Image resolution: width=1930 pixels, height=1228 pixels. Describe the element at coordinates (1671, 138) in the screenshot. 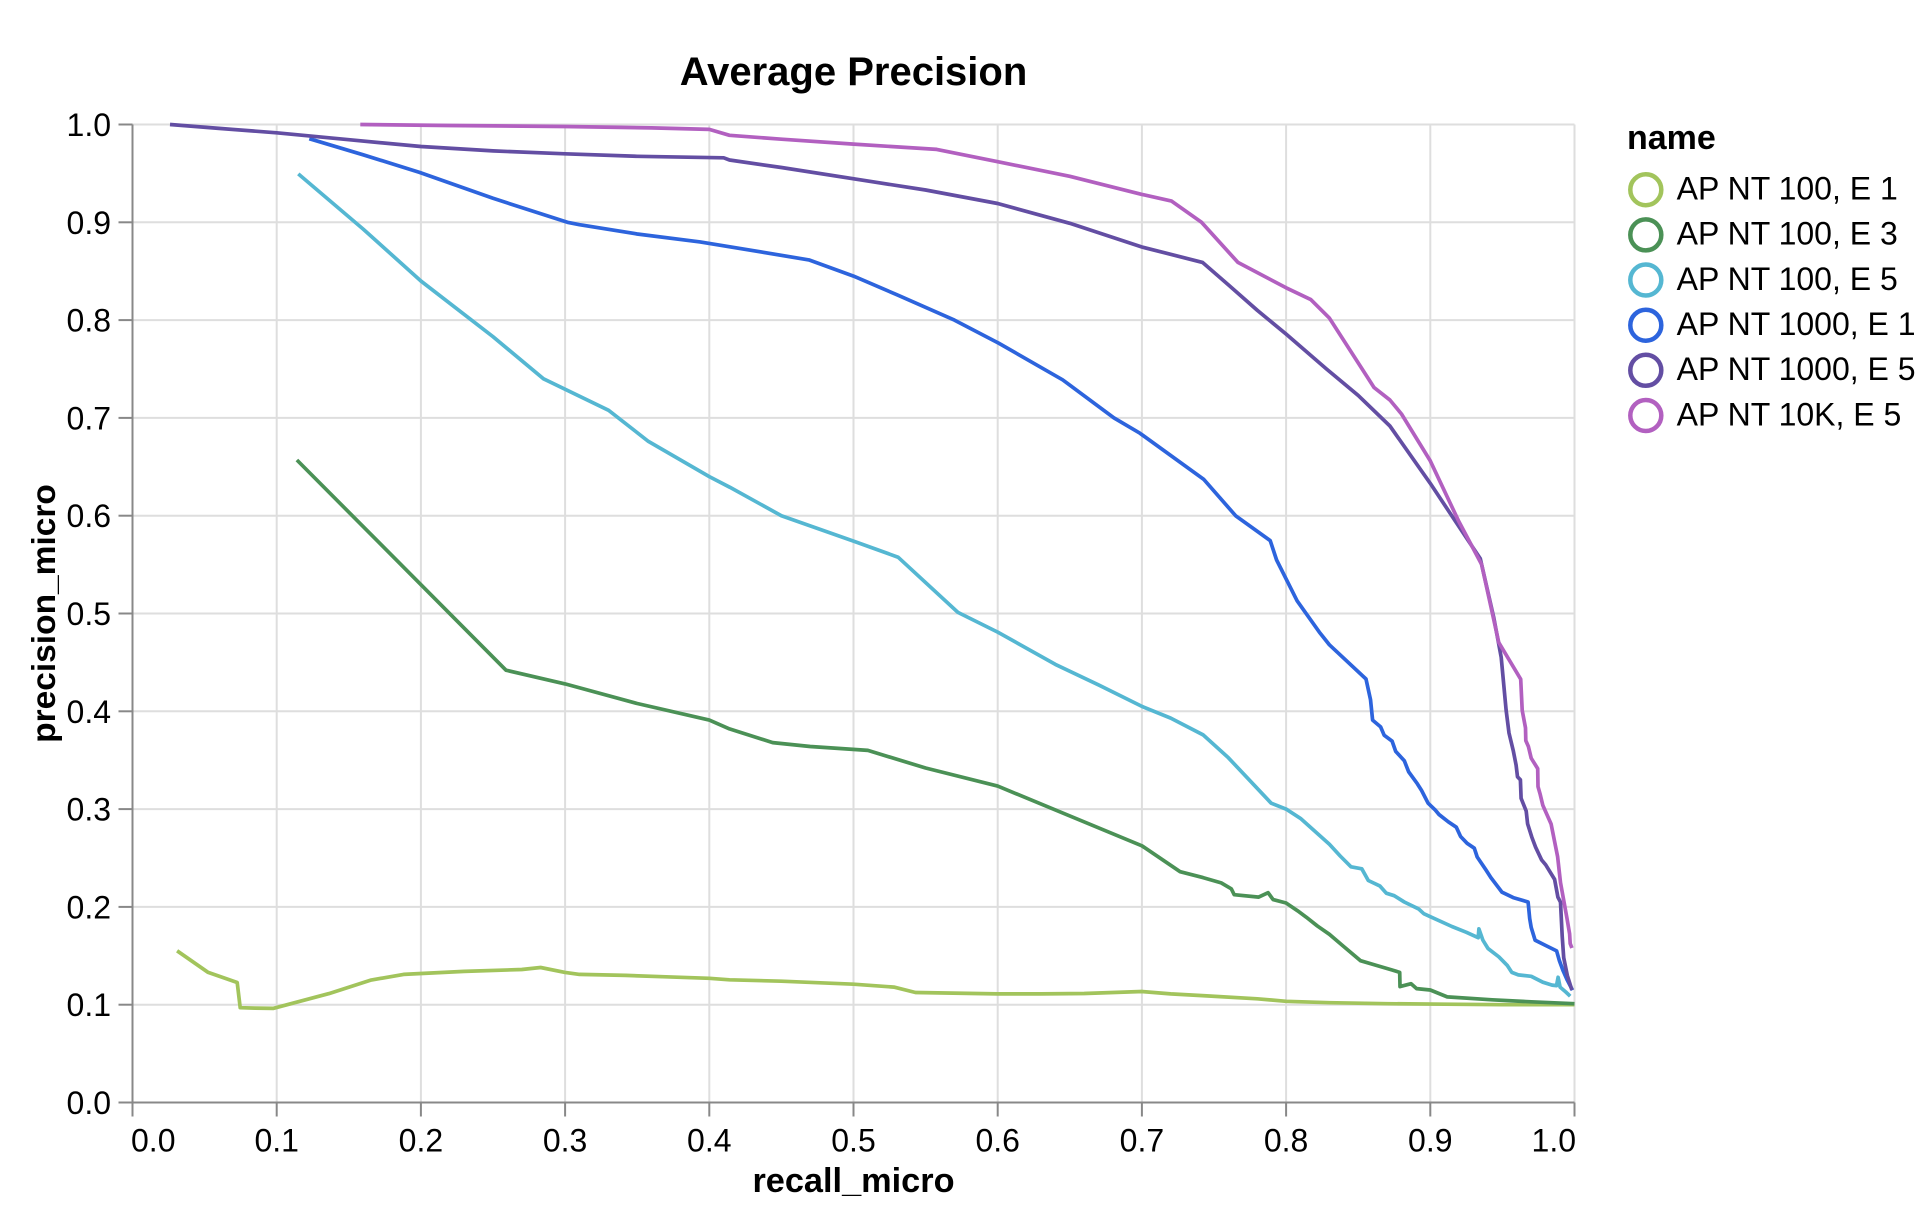

I see `svg-text: name` at that location.